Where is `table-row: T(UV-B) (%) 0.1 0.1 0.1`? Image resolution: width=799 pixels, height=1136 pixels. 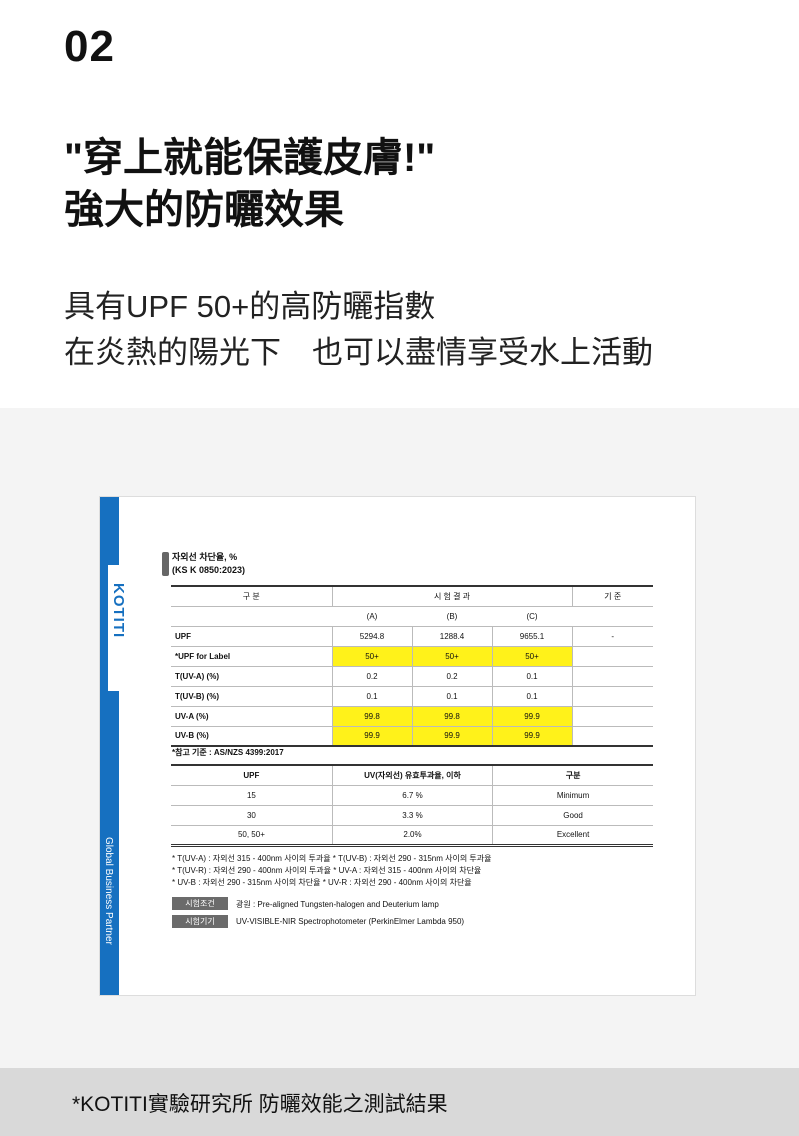 table-row: T(UV-B) (%) 0.1 0.1 0.1 is located at coordinates (412, 696).